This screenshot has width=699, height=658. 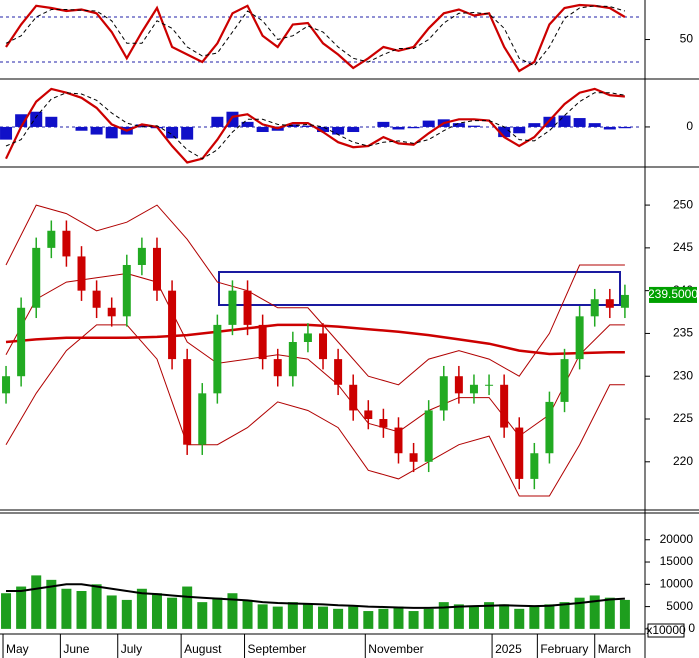 I want to click on x-tick-label: November, so click(x=395, y=649).